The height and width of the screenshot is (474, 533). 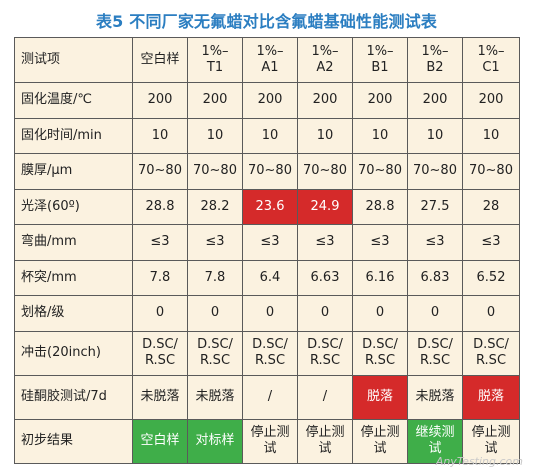 I want to click on table-cell: 脱落, so click(x=491, y=397).